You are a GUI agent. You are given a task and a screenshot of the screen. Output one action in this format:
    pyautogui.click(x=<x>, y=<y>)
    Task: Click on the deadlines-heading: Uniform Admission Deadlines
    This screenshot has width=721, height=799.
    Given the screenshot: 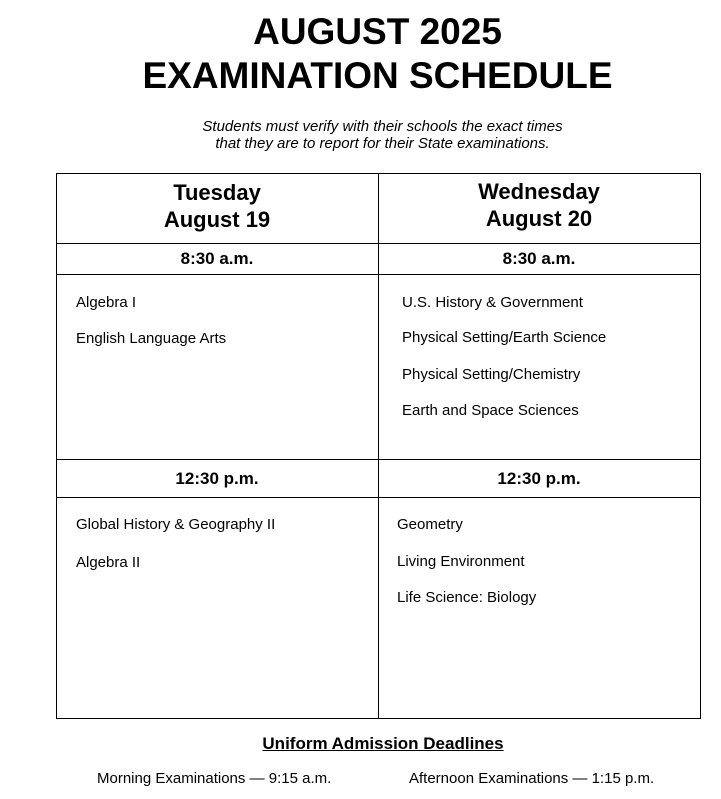 What is the action you would take?
    pyautogui.click(x=383, y=743)
    